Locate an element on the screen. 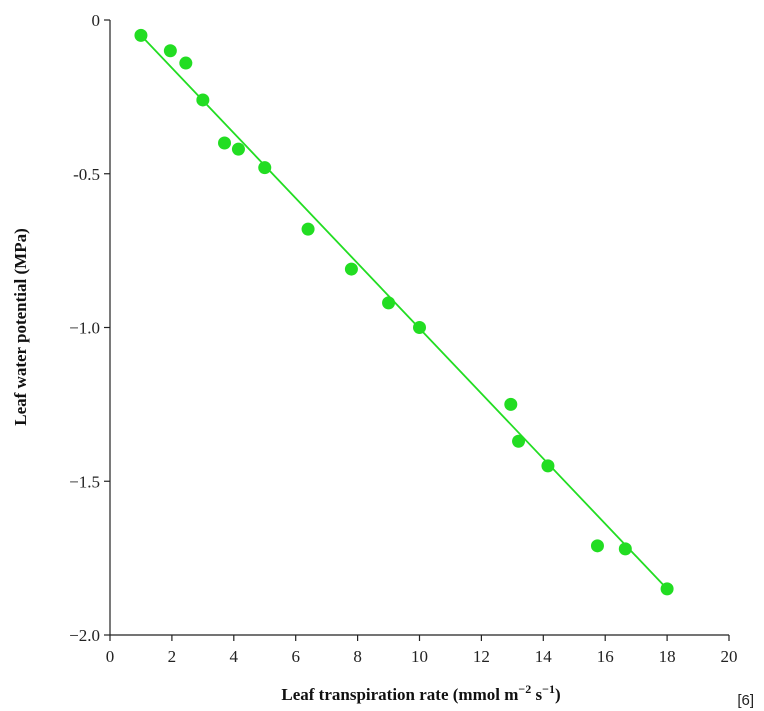 Image resolution: width=764 pixels, height=711 pixels. x-tick-label: 4 is located at coordinates (234, 656).